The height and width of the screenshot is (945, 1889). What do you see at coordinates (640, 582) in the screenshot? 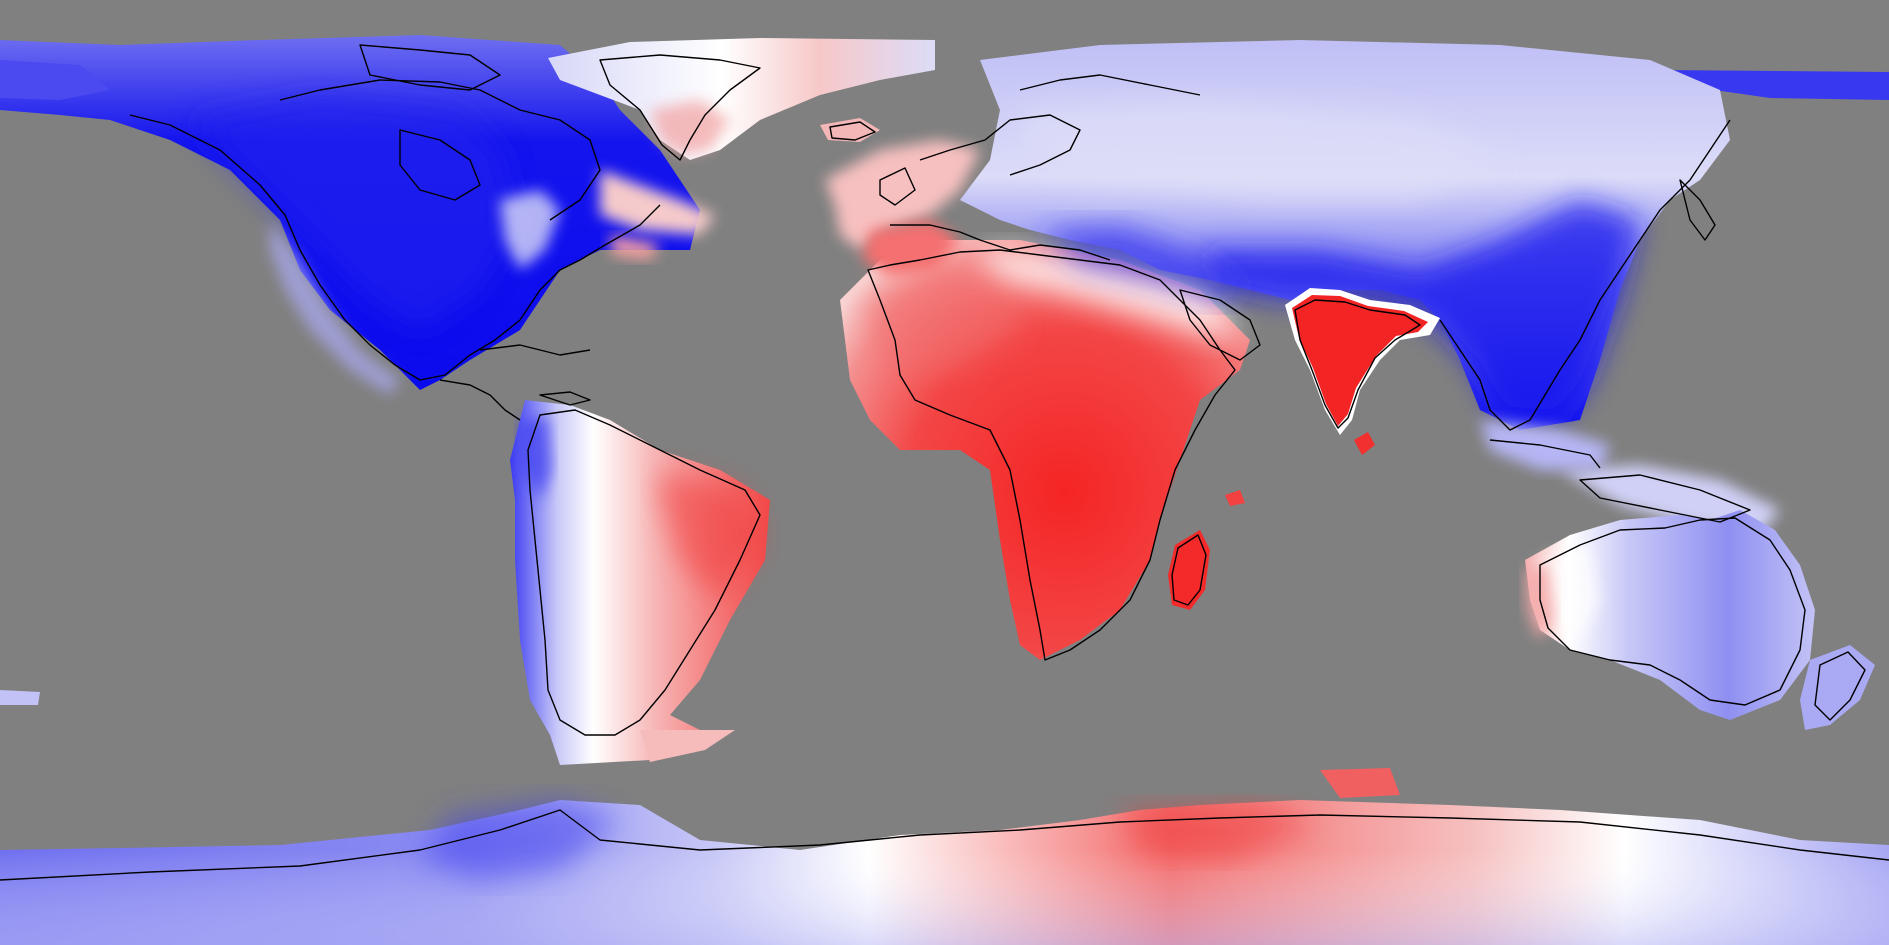
I see `south-america-region` at bounding box center [640, 582].